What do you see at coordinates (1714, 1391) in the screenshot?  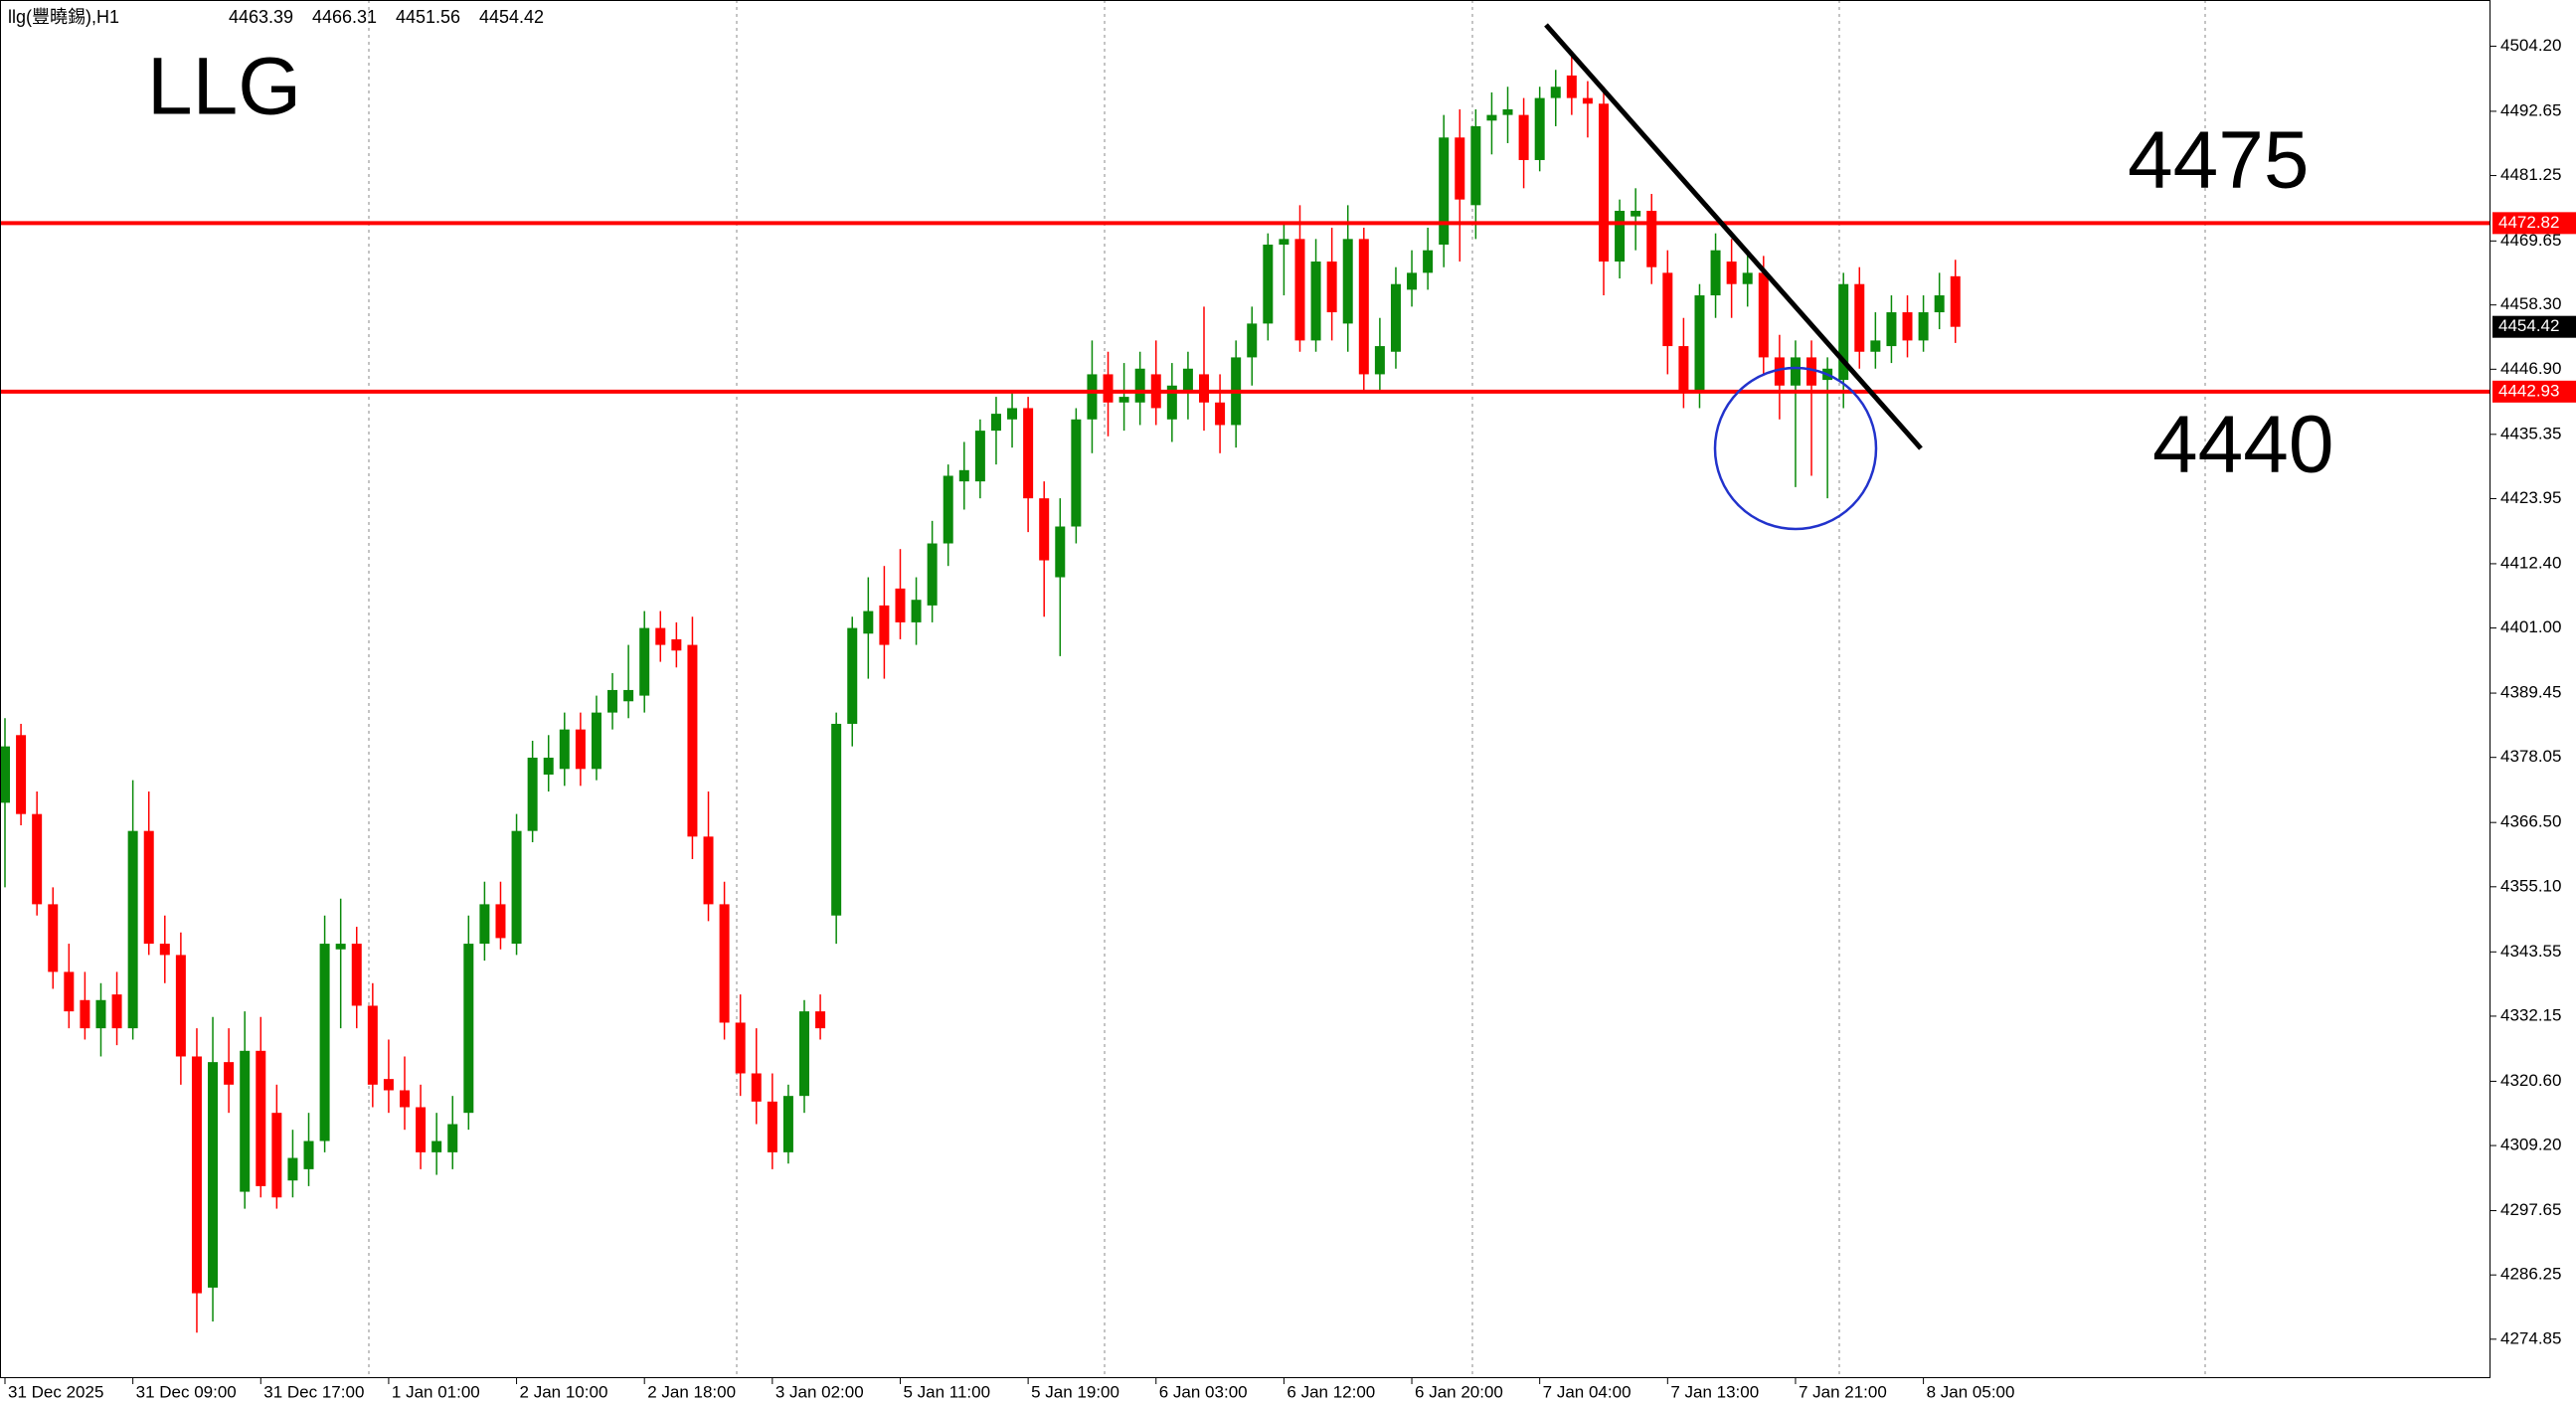 I see `x-tick-label: 7 Jan 13:00` at bounding box center [1714, 1391].